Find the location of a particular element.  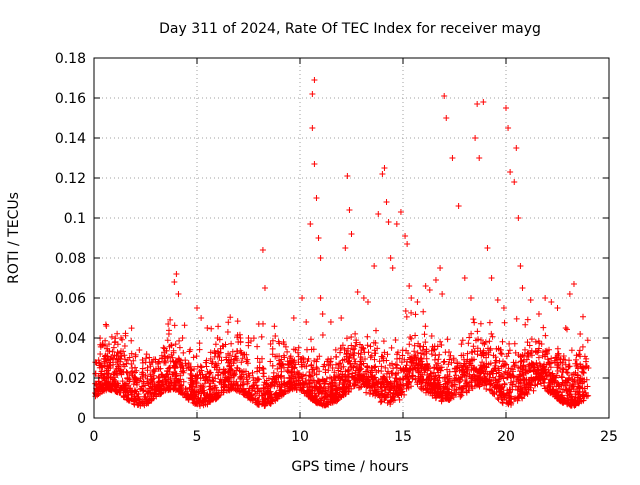

y-tick-label: 0 is located at coordinates (81, 419).